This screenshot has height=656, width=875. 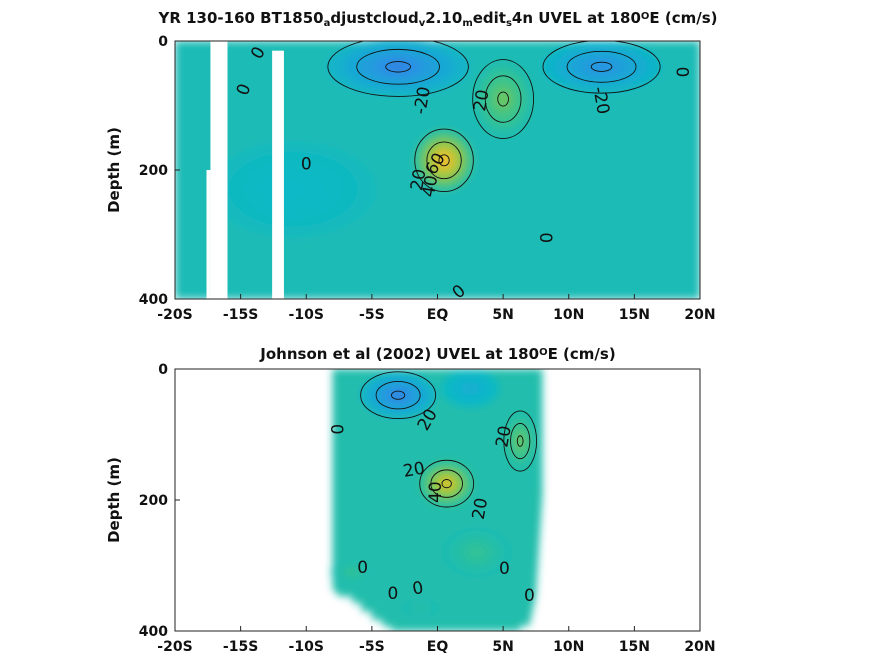 What do you see at coordinates (114, 170) in the screenshot?
I see `model-uvel-y-axis-label: Depth (m)` at bounding box center [114, 170].